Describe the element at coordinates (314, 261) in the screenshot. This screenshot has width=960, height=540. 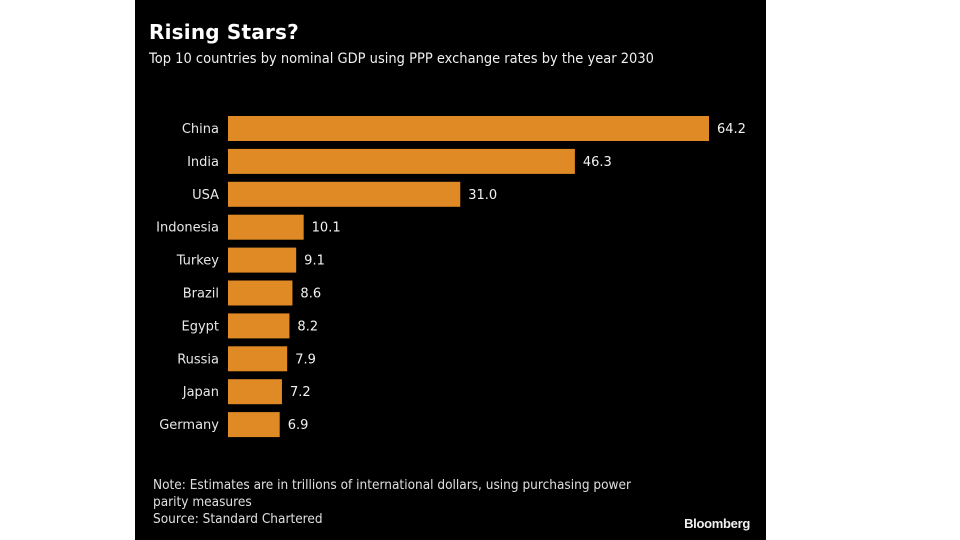
I see `value-label: 9.1` at that location.